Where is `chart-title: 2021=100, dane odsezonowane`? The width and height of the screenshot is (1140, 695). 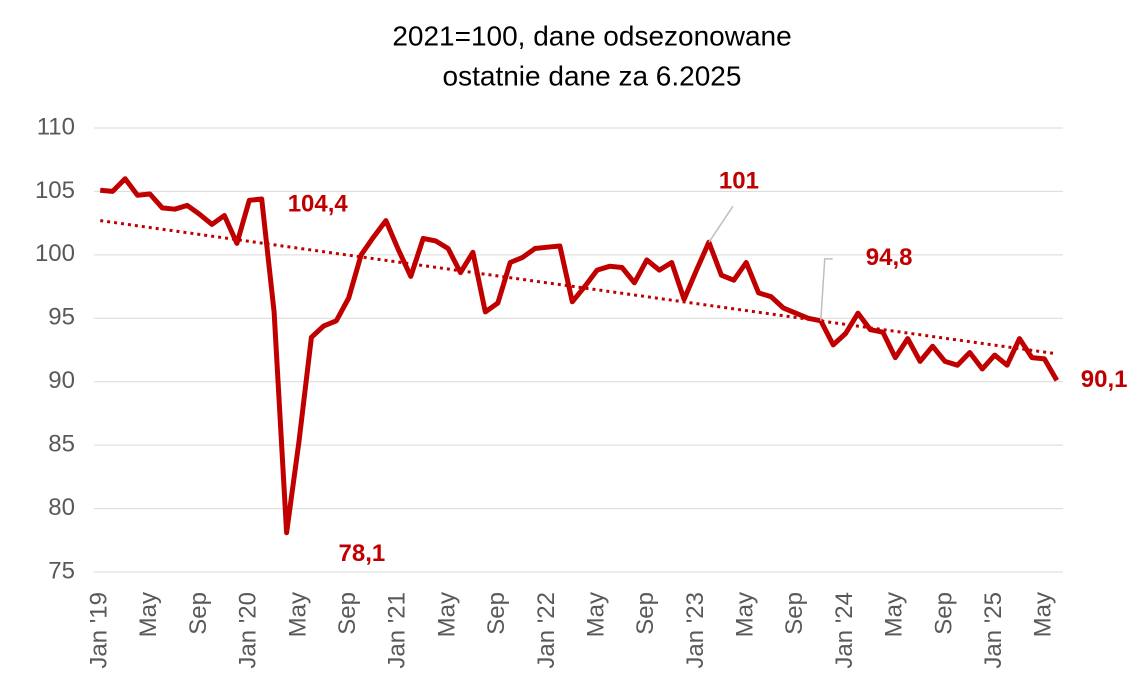 chart-title: 2021=100, dane odsezonowane is located at coordinates (591, 35).